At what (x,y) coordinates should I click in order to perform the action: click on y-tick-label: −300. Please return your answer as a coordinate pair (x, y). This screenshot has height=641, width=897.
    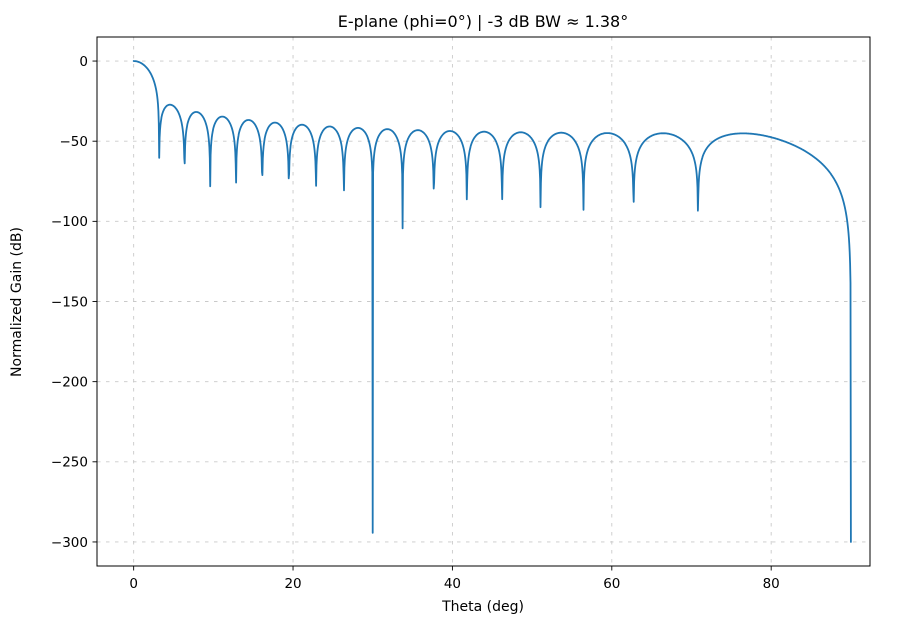
    Looking at the image, I should click on (69, 543).